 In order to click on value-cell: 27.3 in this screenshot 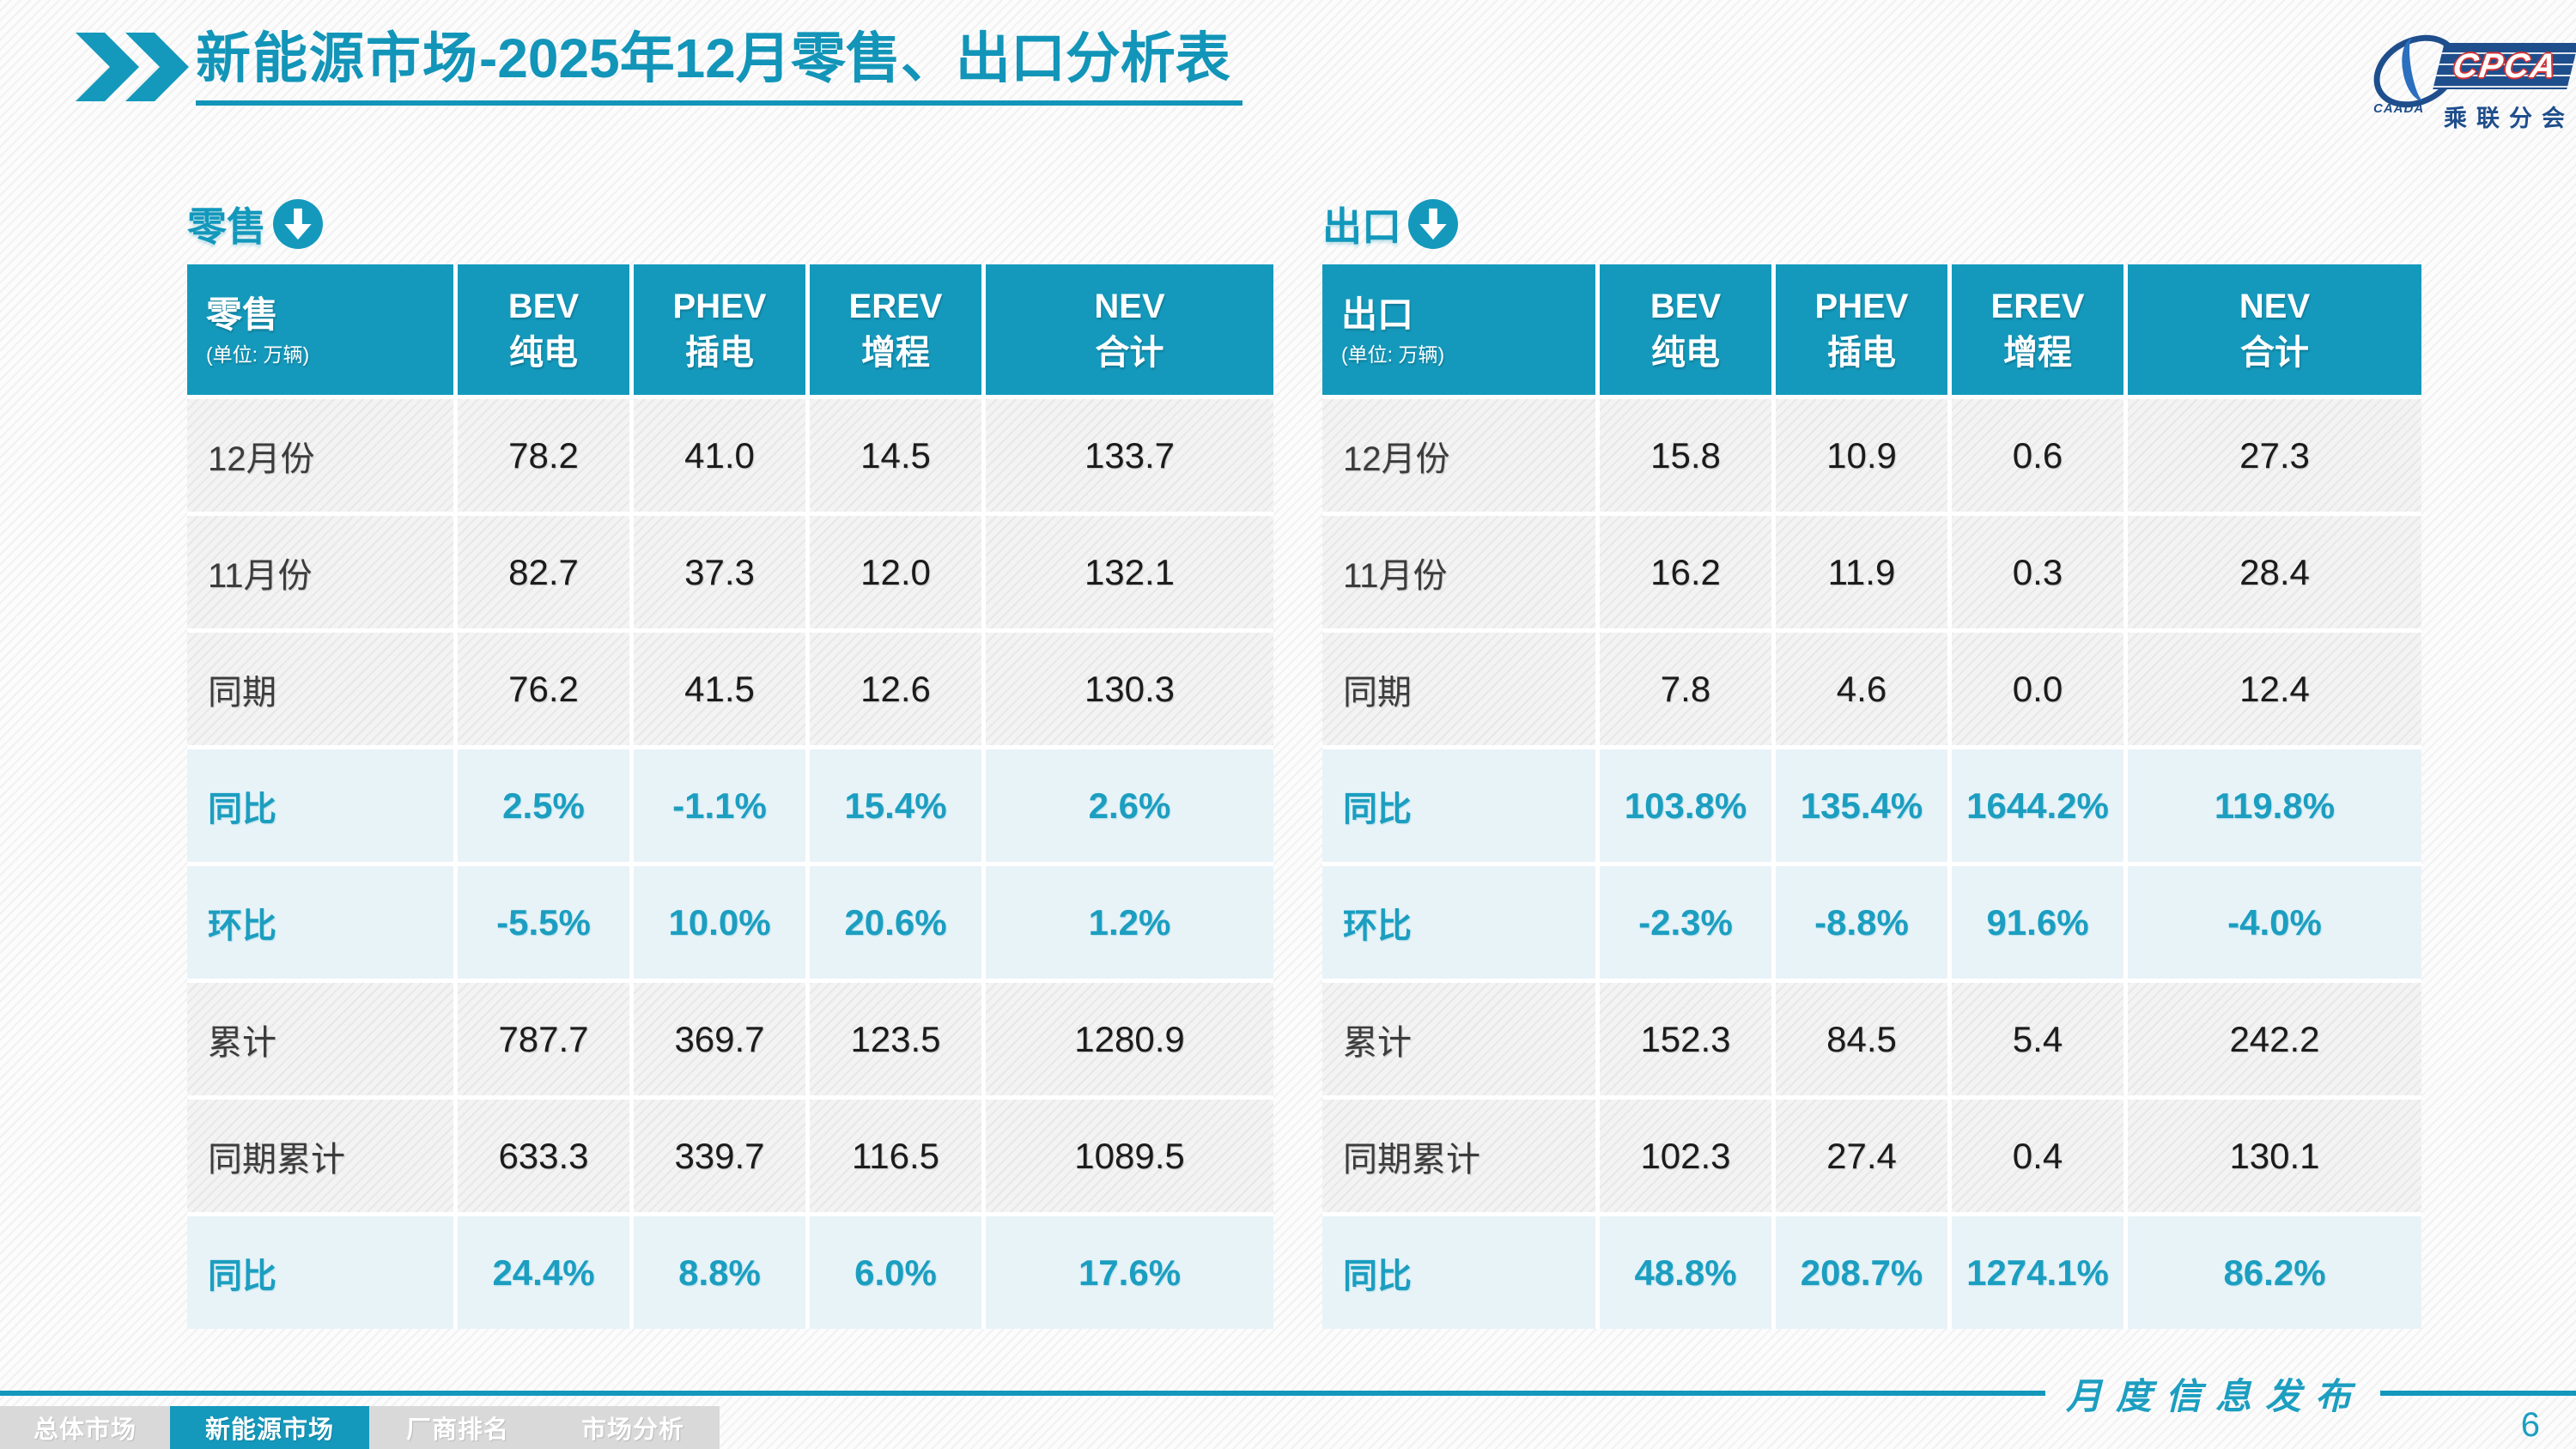, I will do `click(2274, 455)`.